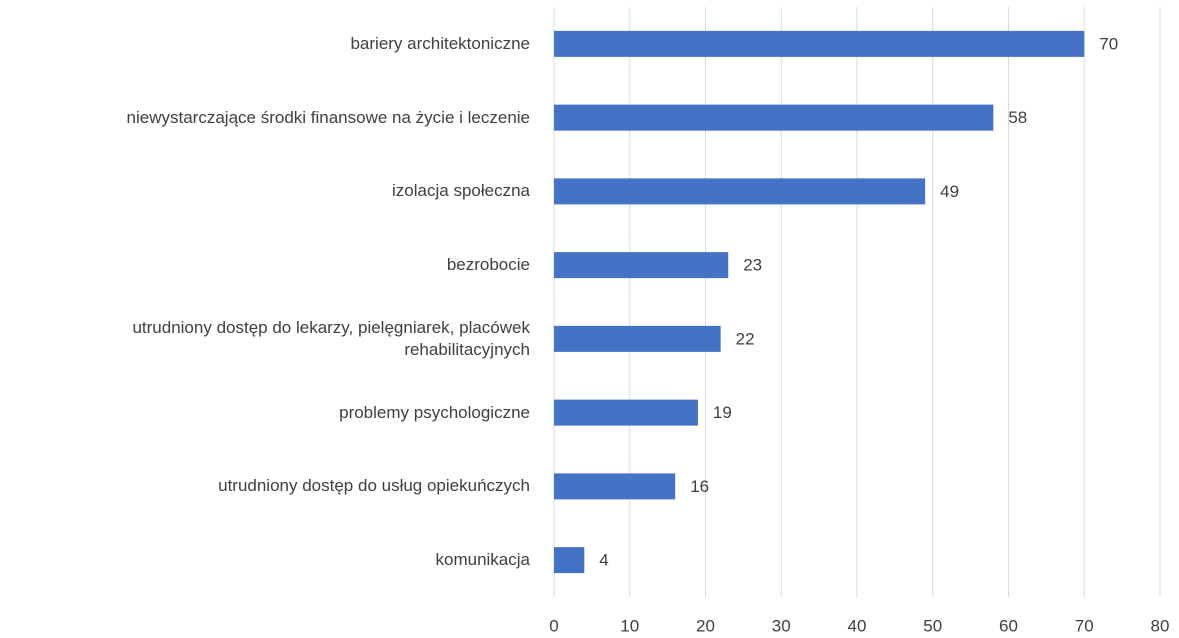  What do you see at coordinates (461, 191) in the screenshot?
I see `category-label: izolacja społeczna` at bounding box center [461, 191].